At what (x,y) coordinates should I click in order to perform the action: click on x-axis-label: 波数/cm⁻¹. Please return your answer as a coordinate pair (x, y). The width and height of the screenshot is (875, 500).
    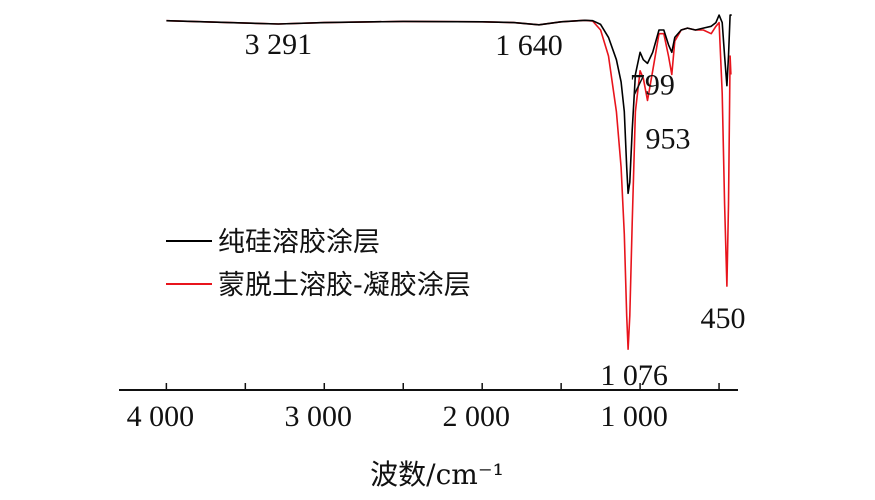
    Looking at the image, I should click on (437, 474).